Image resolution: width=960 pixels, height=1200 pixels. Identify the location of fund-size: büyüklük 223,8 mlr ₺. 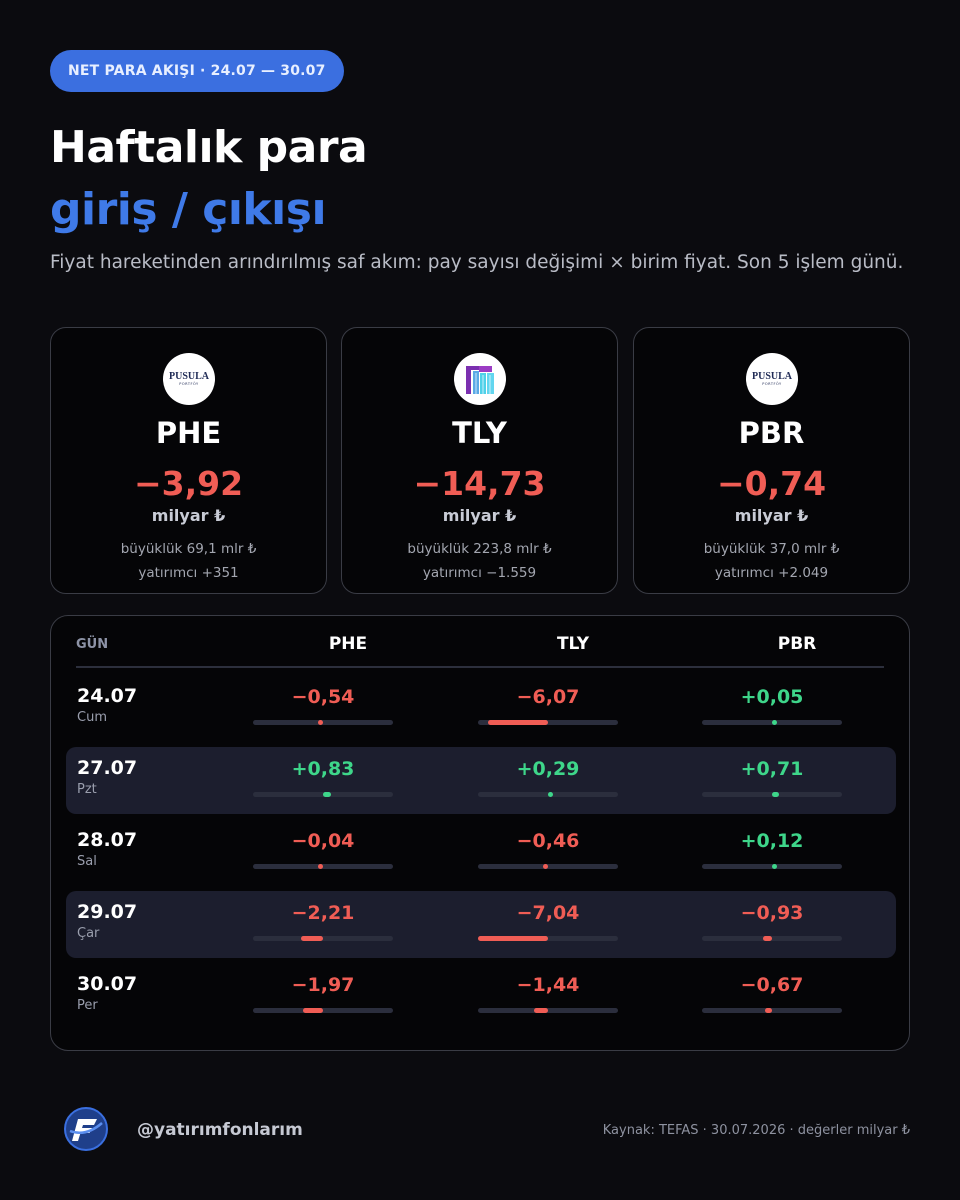
(479, 549).